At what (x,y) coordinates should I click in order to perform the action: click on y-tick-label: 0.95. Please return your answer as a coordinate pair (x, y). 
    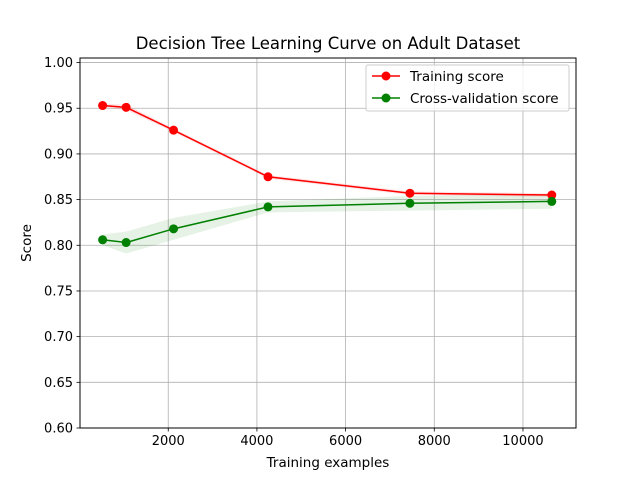
    Looking at the image, I should click on (58, 109).